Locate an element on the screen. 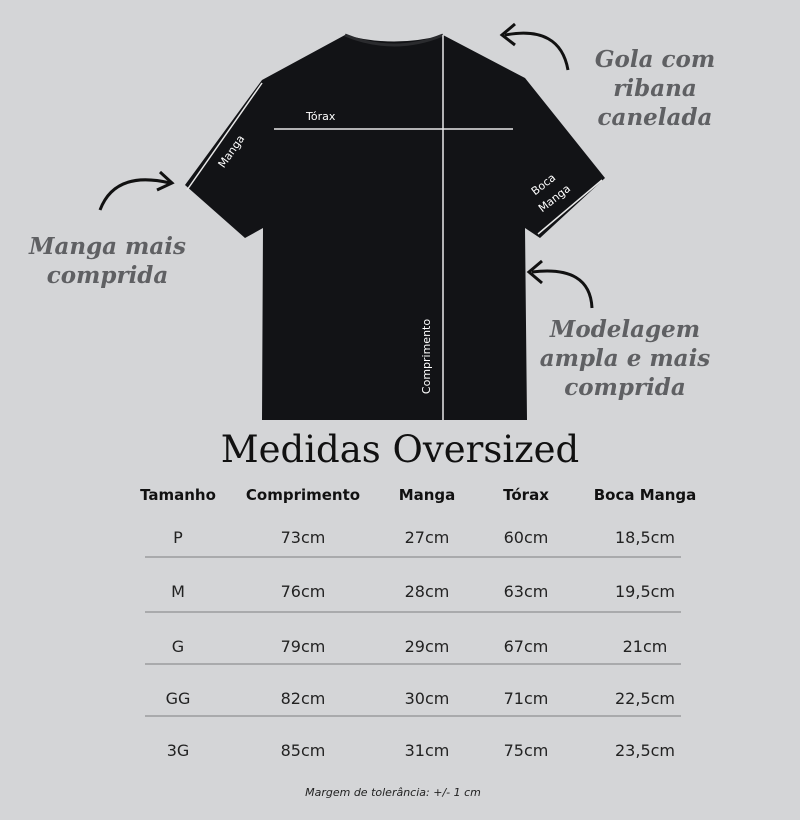  note-line: Manga mais is located at coordinates (107, 246).